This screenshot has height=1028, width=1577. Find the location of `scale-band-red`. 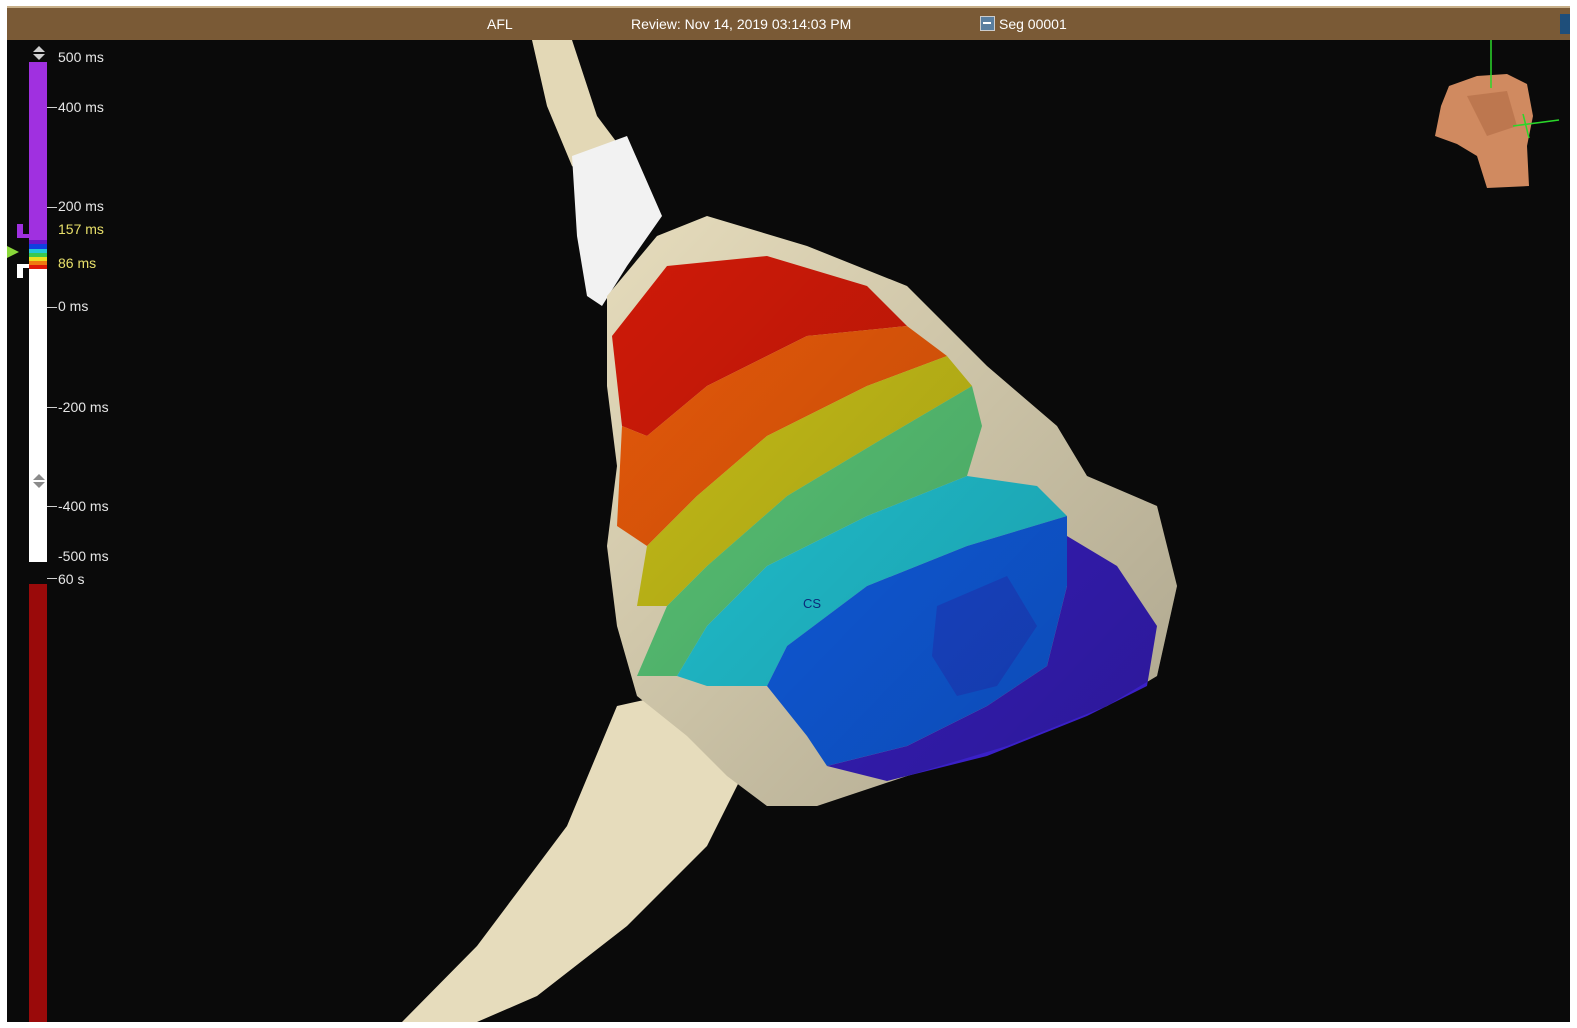

scale-band-red is located at coordinates (38, 267).